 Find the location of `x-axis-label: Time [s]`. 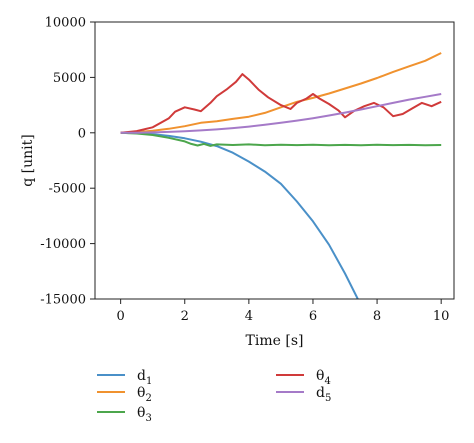

x-axis-label: Time [s] is located at coordinates (275, 341).